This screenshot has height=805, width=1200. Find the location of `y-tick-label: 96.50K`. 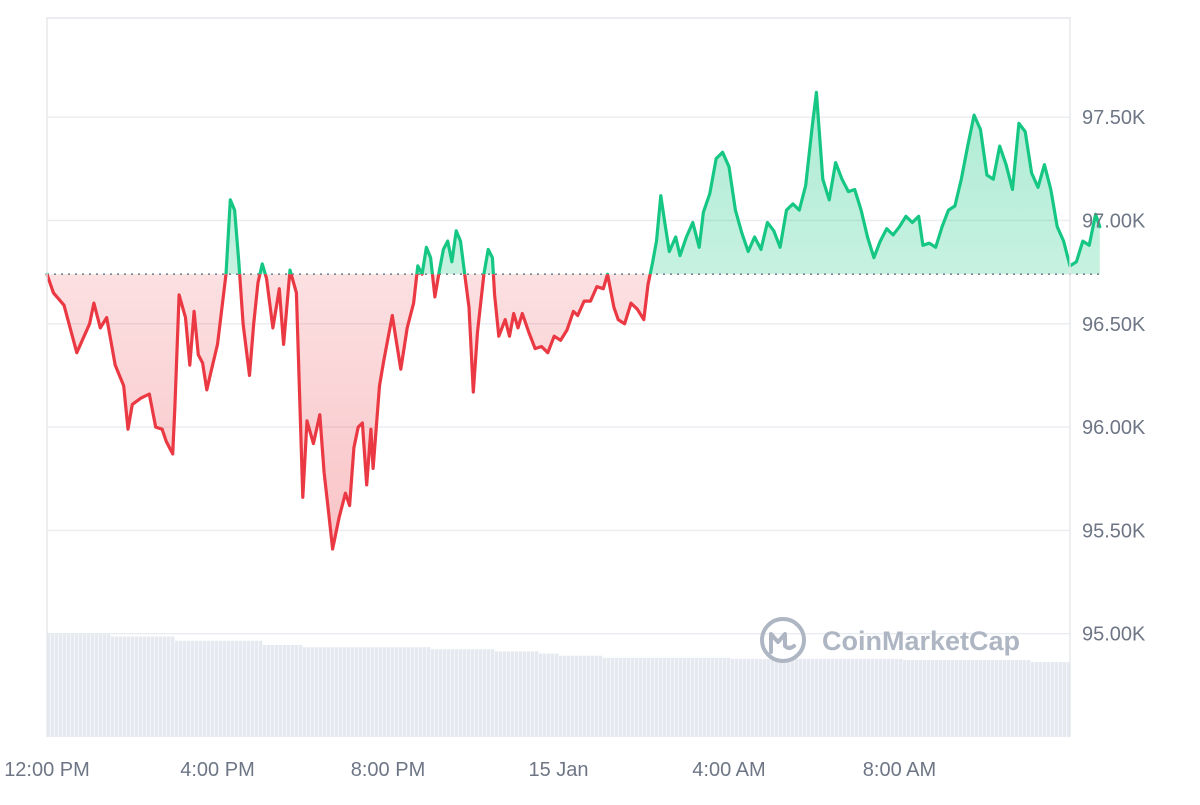

y-tick-label: 96.50K is located at coordinates (1114, 325).